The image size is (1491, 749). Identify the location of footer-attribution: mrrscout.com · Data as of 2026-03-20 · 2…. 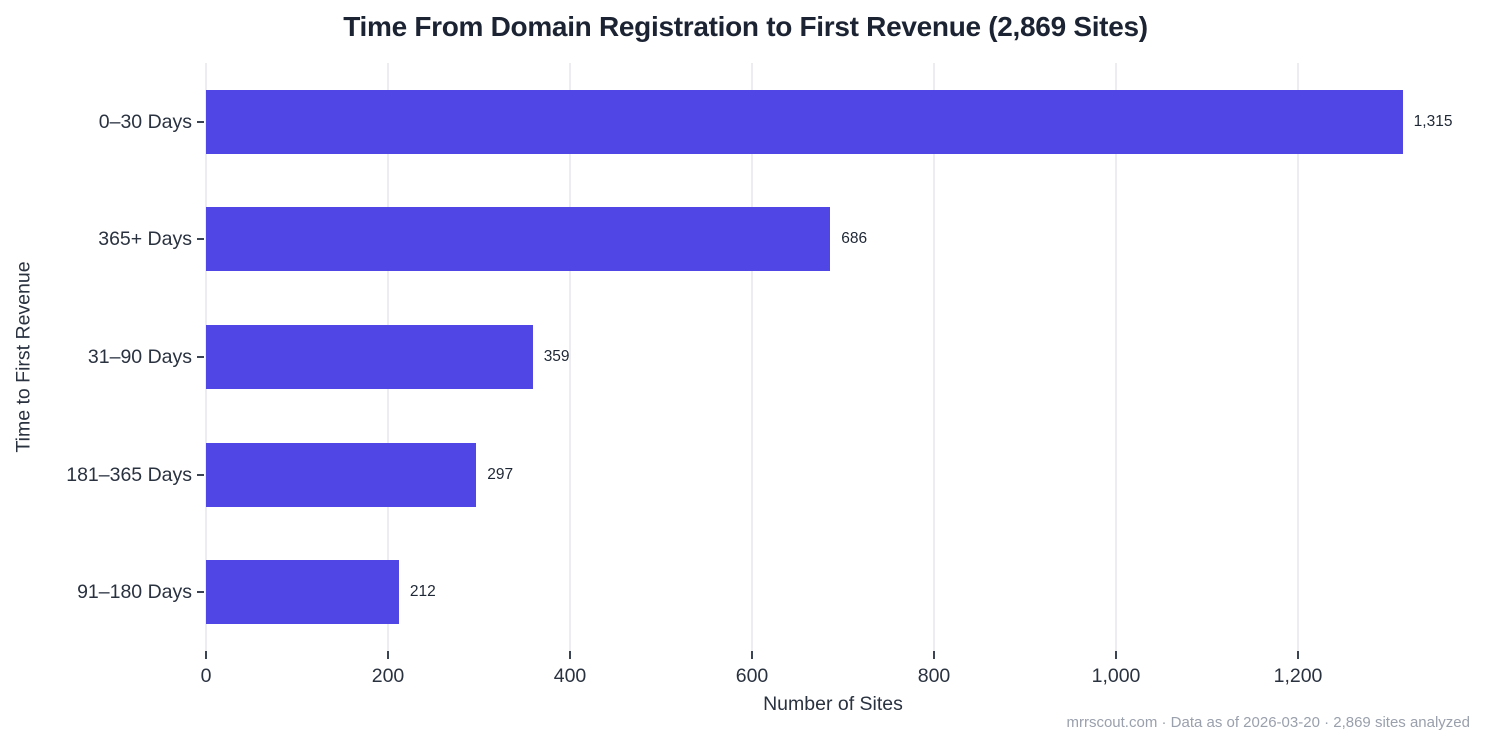
(1268, 722).